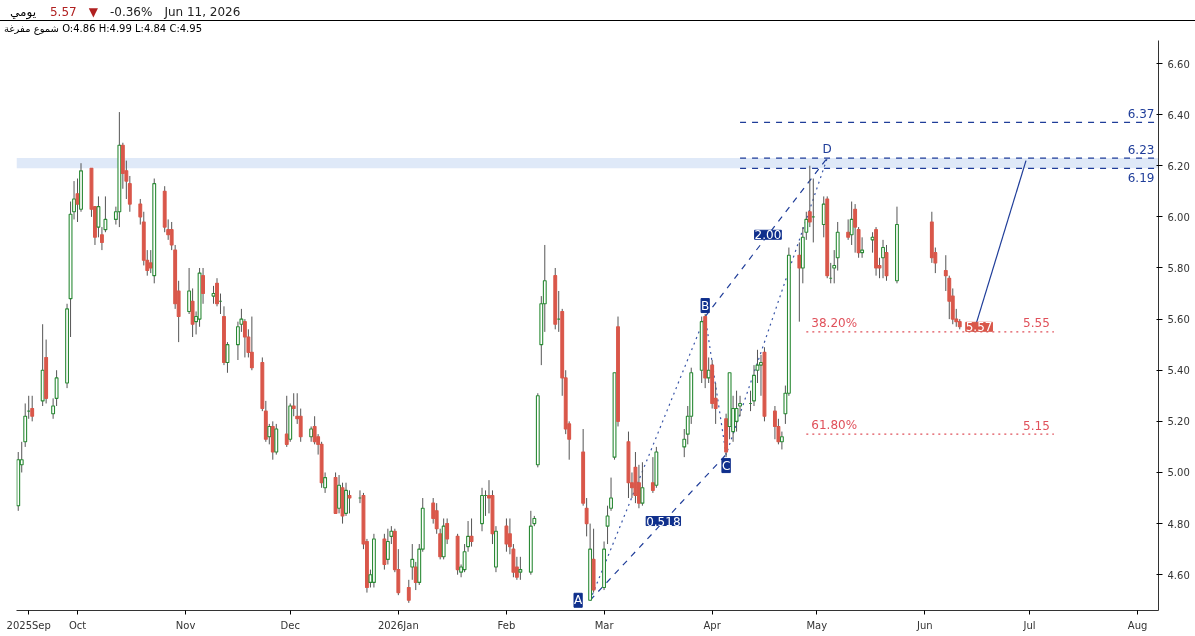 The height and width of the screenshot is (636, 1195). What do you see at coordinates (1036, 323) in the screenshot?
I see `annotation: 5.55` at bounding box center [1036, 323].